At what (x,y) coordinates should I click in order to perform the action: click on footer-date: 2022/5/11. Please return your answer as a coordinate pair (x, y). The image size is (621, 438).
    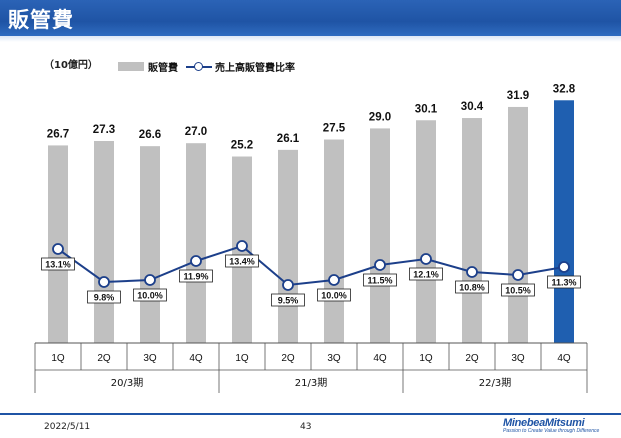
    Looking at the image, I should click on (67, 427).